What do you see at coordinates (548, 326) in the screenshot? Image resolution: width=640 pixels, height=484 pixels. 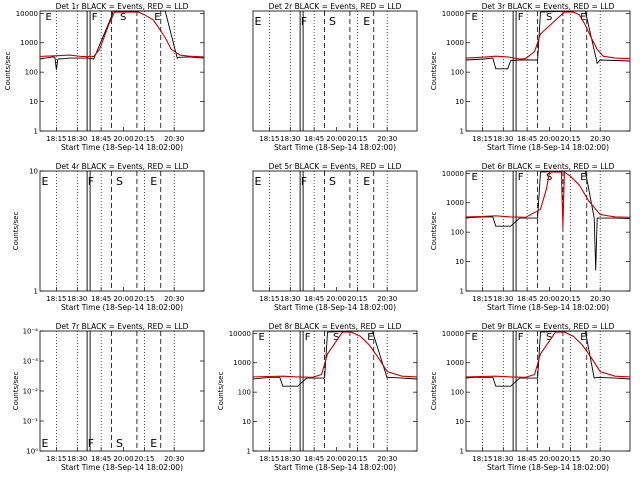 I see `panel-title: Det 9r BLACK = Events, RED = LLD` at bounding box center [548, 326].